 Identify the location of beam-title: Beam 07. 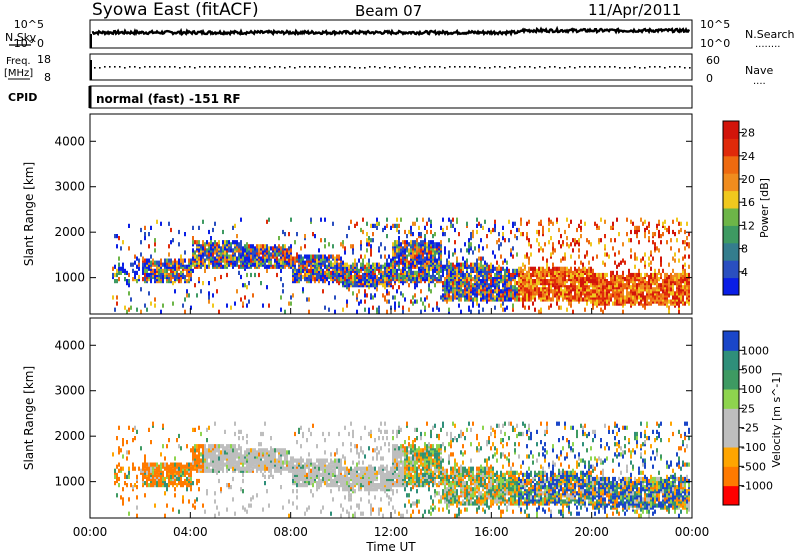
(388, 11).